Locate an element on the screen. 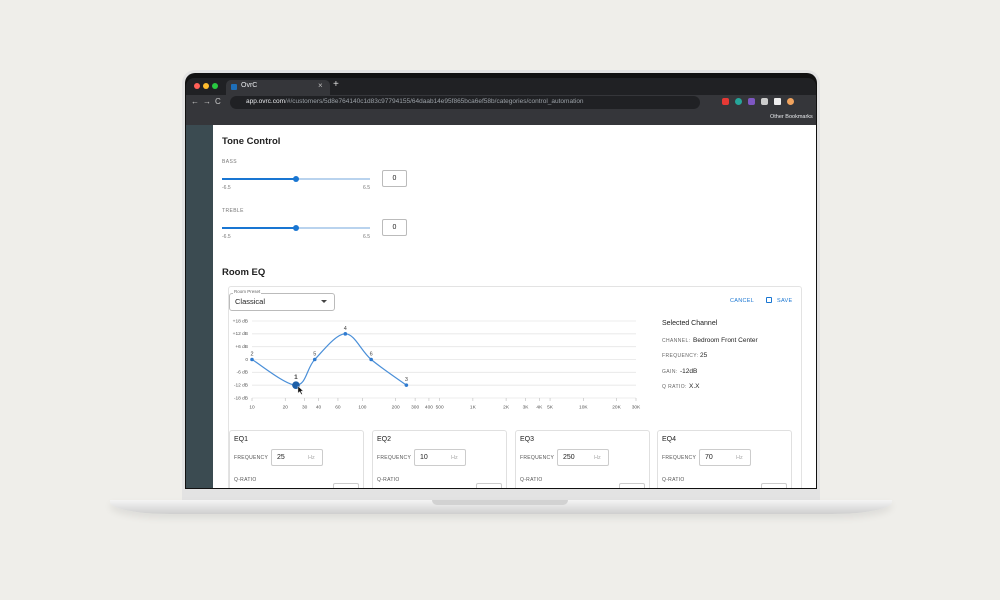 The width and height of the screenshot is (1000, 600). band-frequency-value: 70 is located at coordinates (709, 457).